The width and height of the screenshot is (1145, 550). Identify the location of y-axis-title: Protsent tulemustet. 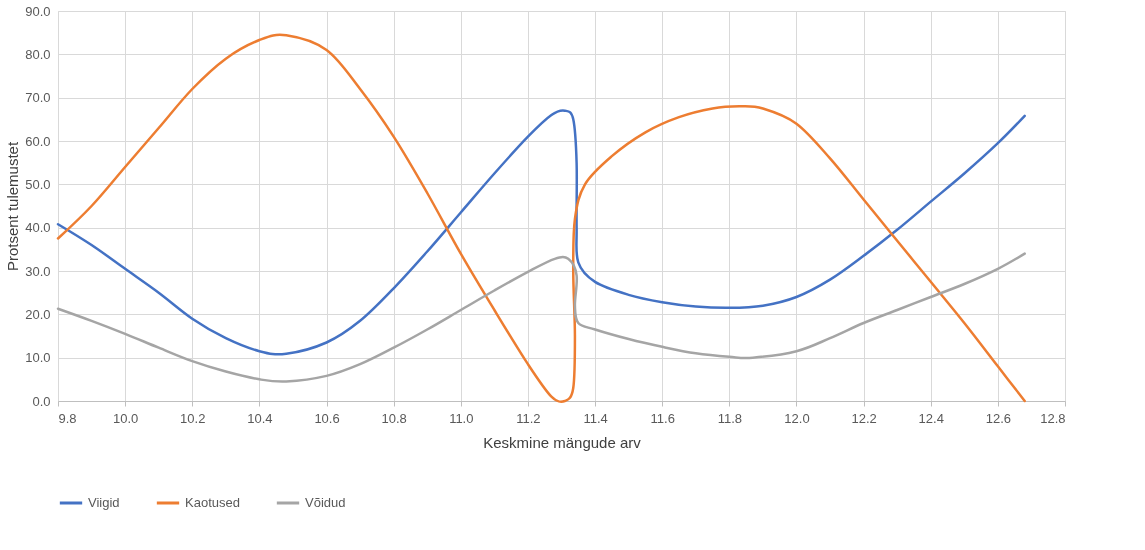
(13, 206).